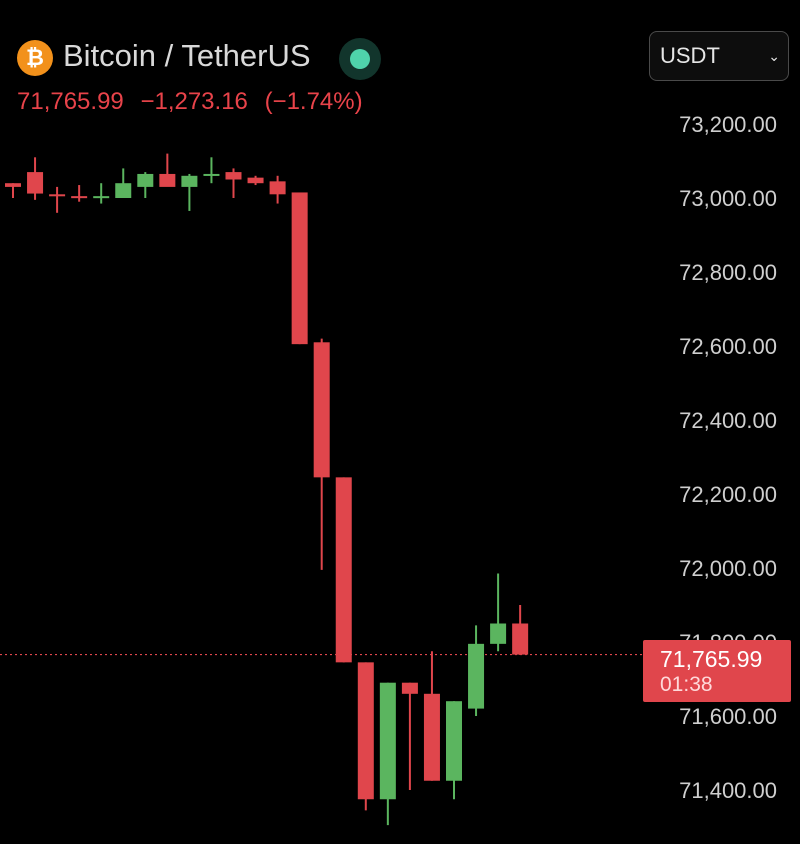  What do you see at coordinates (728, 568) in the screenshot?
I see `y-tick-label: 72,000.00` at bounding box center [728, 568].